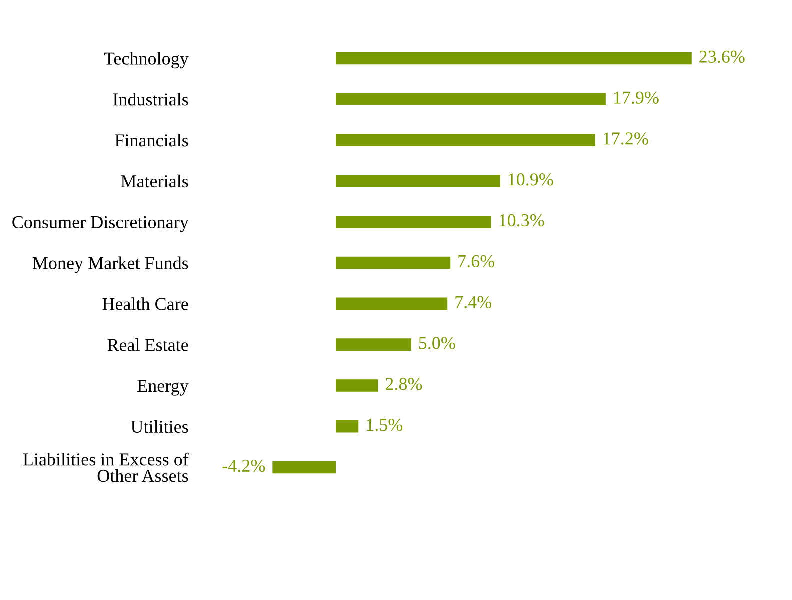 This screenshot has width=792, height=600. What do you see at coordinates (404, 384) in the screenshot?
I see `data-label: 2.8%` at bounding box center [404, 384].